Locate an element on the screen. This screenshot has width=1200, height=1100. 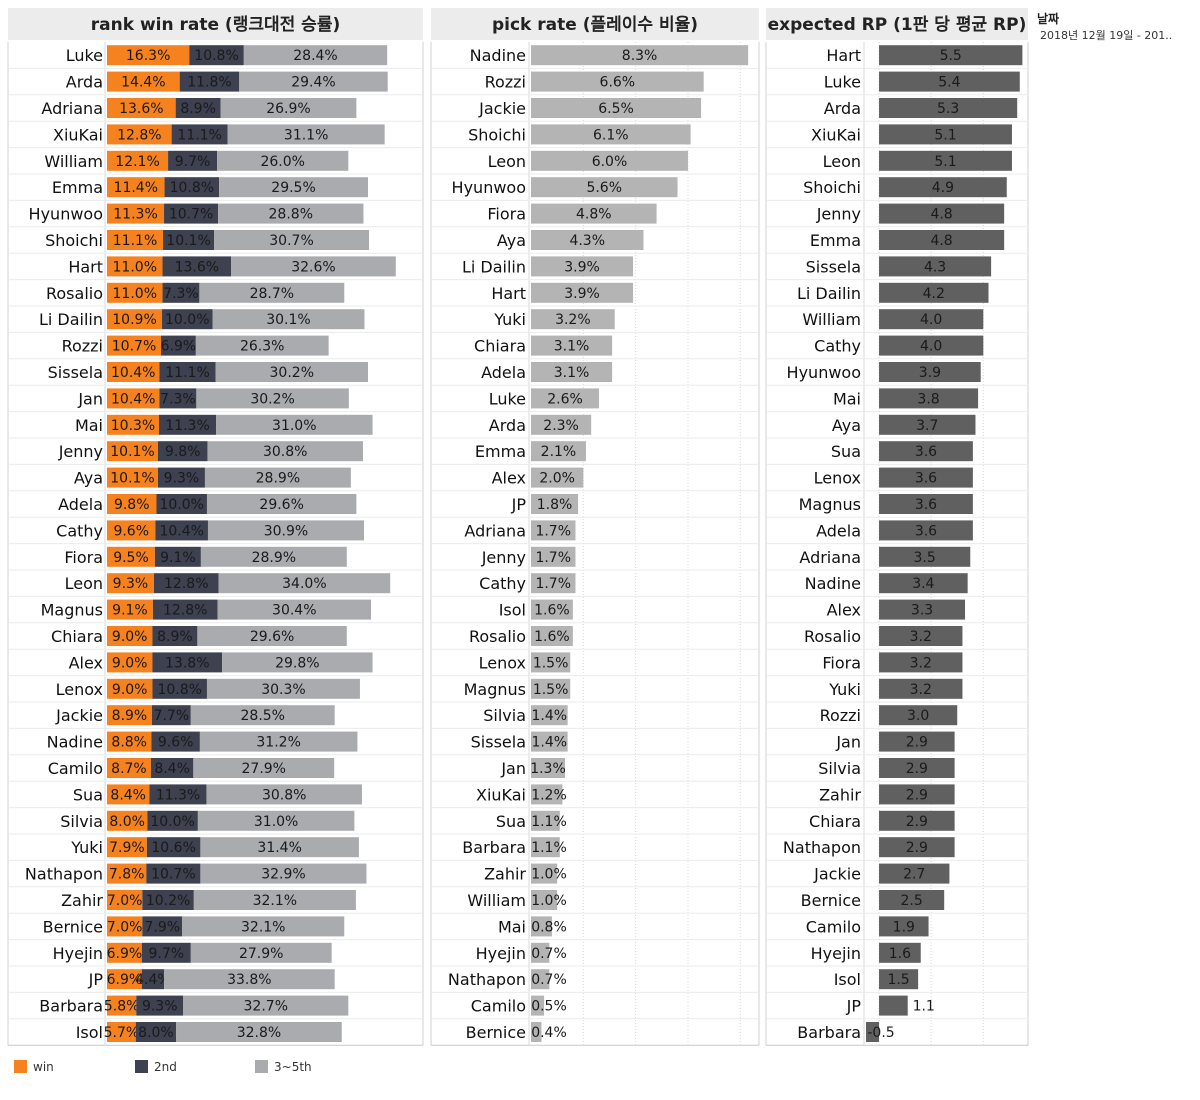
category-label-rosalio: Rosalio is located at coordinates (74, 293).